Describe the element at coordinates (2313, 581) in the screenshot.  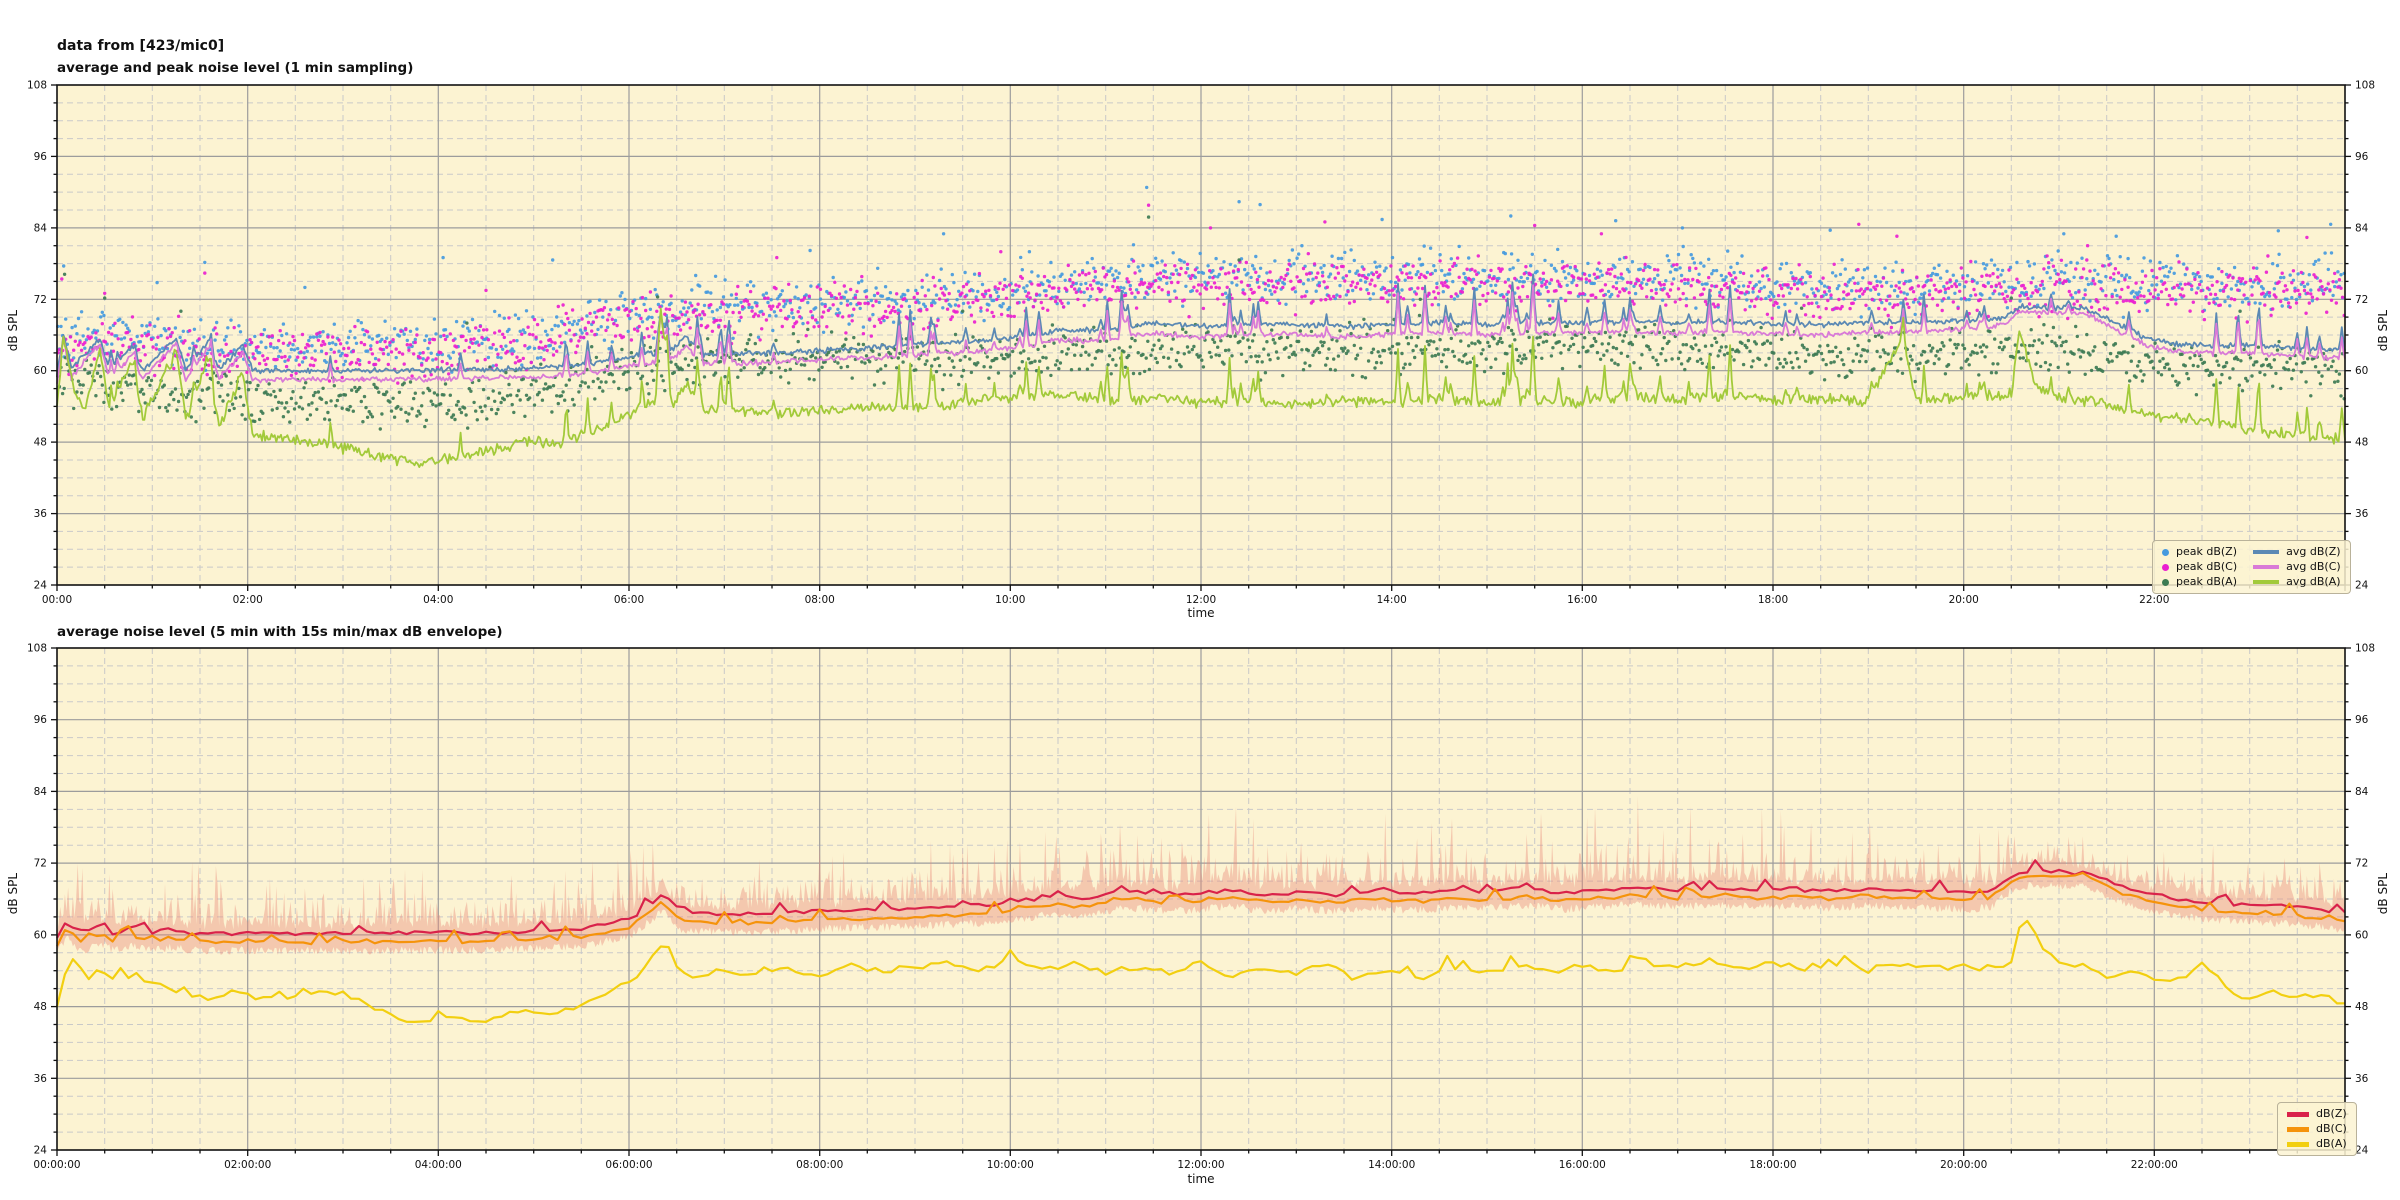
I see `legend-label: avg dB(A)` at that location.